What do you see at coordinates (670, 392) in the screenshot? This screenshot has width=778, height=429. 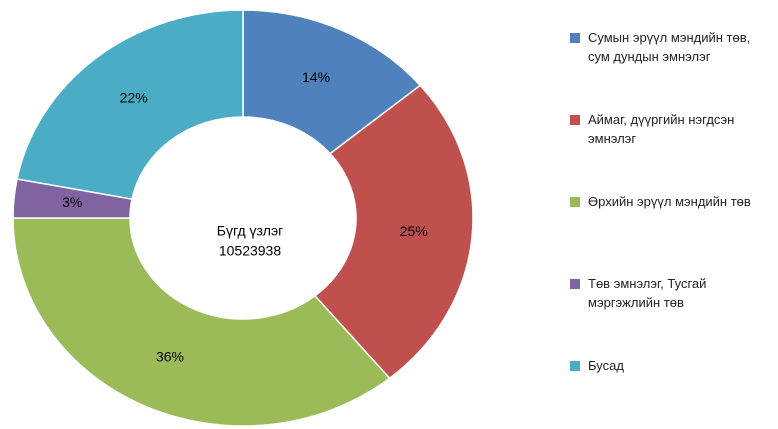 I see `legend-item: Бусад` at bounding box center [670, 392].